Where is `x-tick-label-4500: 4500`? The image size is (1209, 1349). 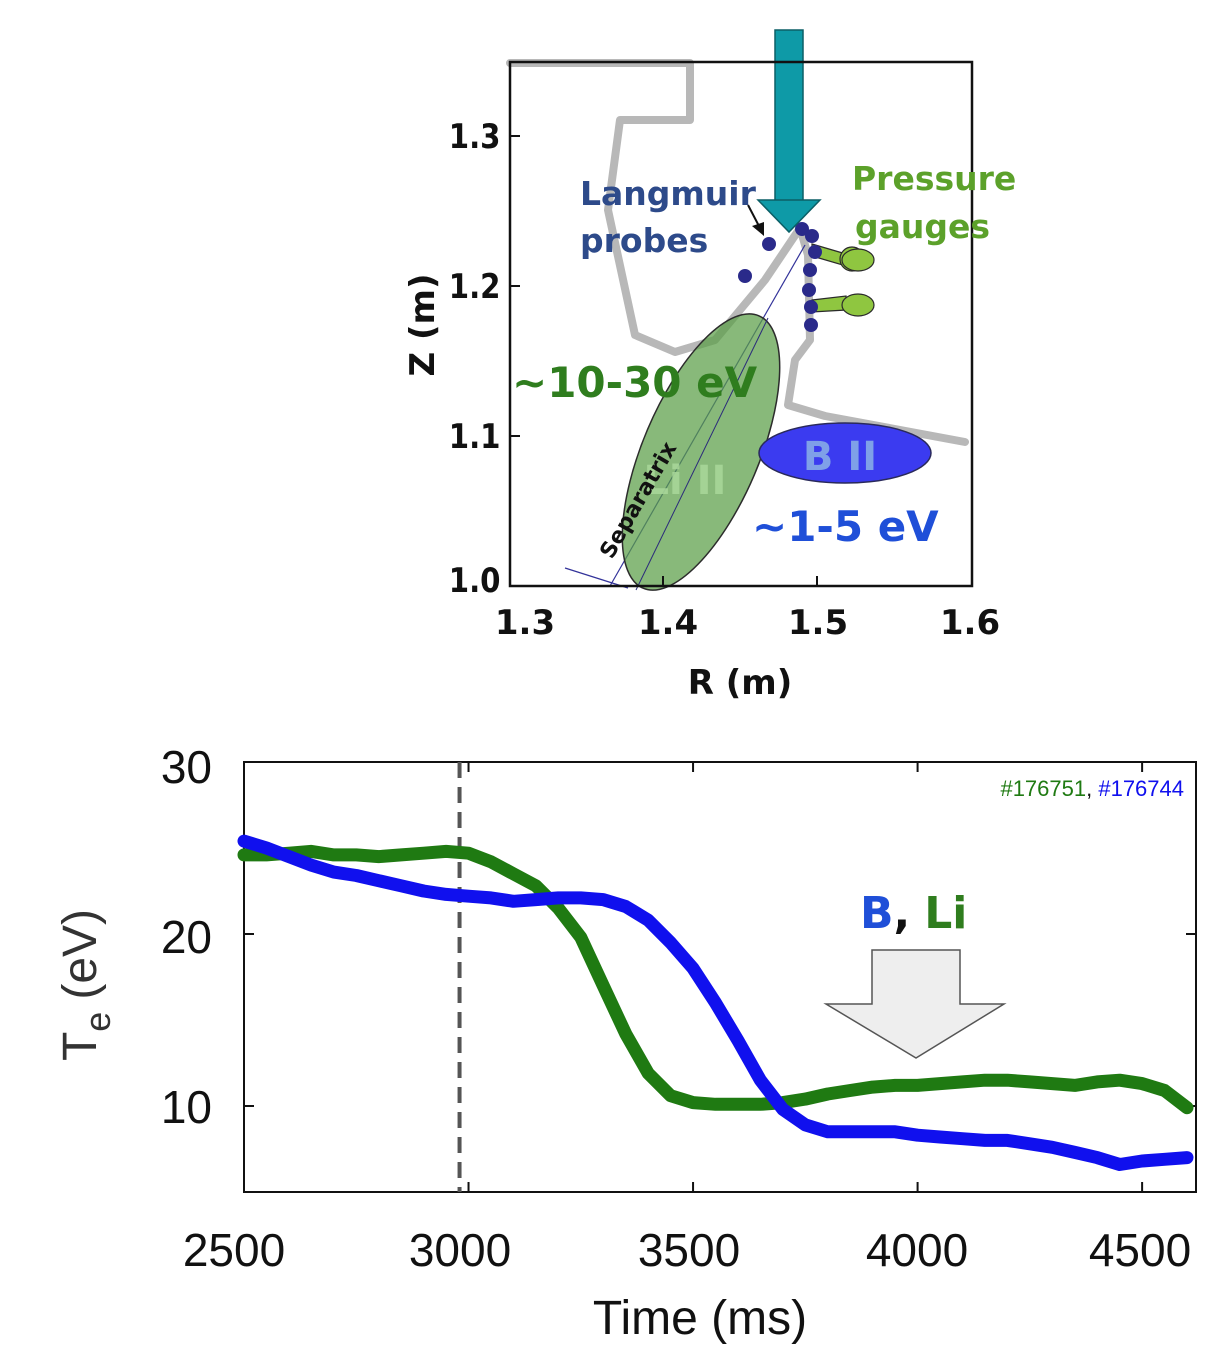 x-tick-label-4500: 4500 is located at coordinates (1140, 1250).